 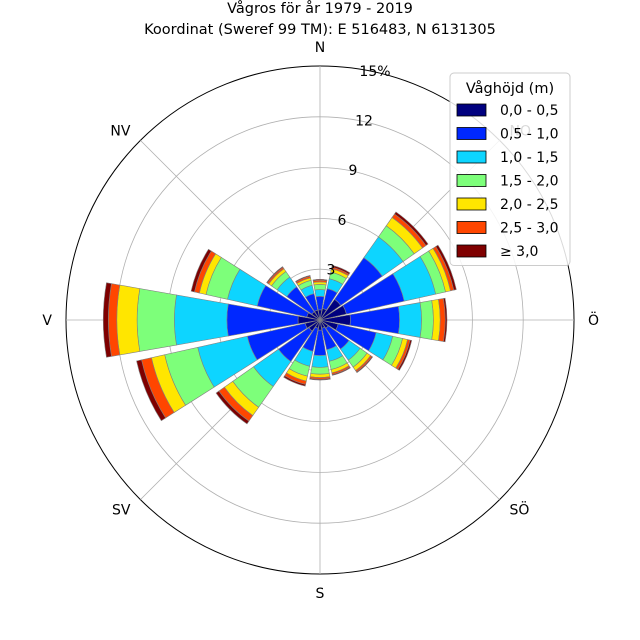 What do you see at coordinates (320, 8) in the screenshot?
I see `chart-title-line1: Vågros för år 1979 - 2019` at bounding box center [320, 8].